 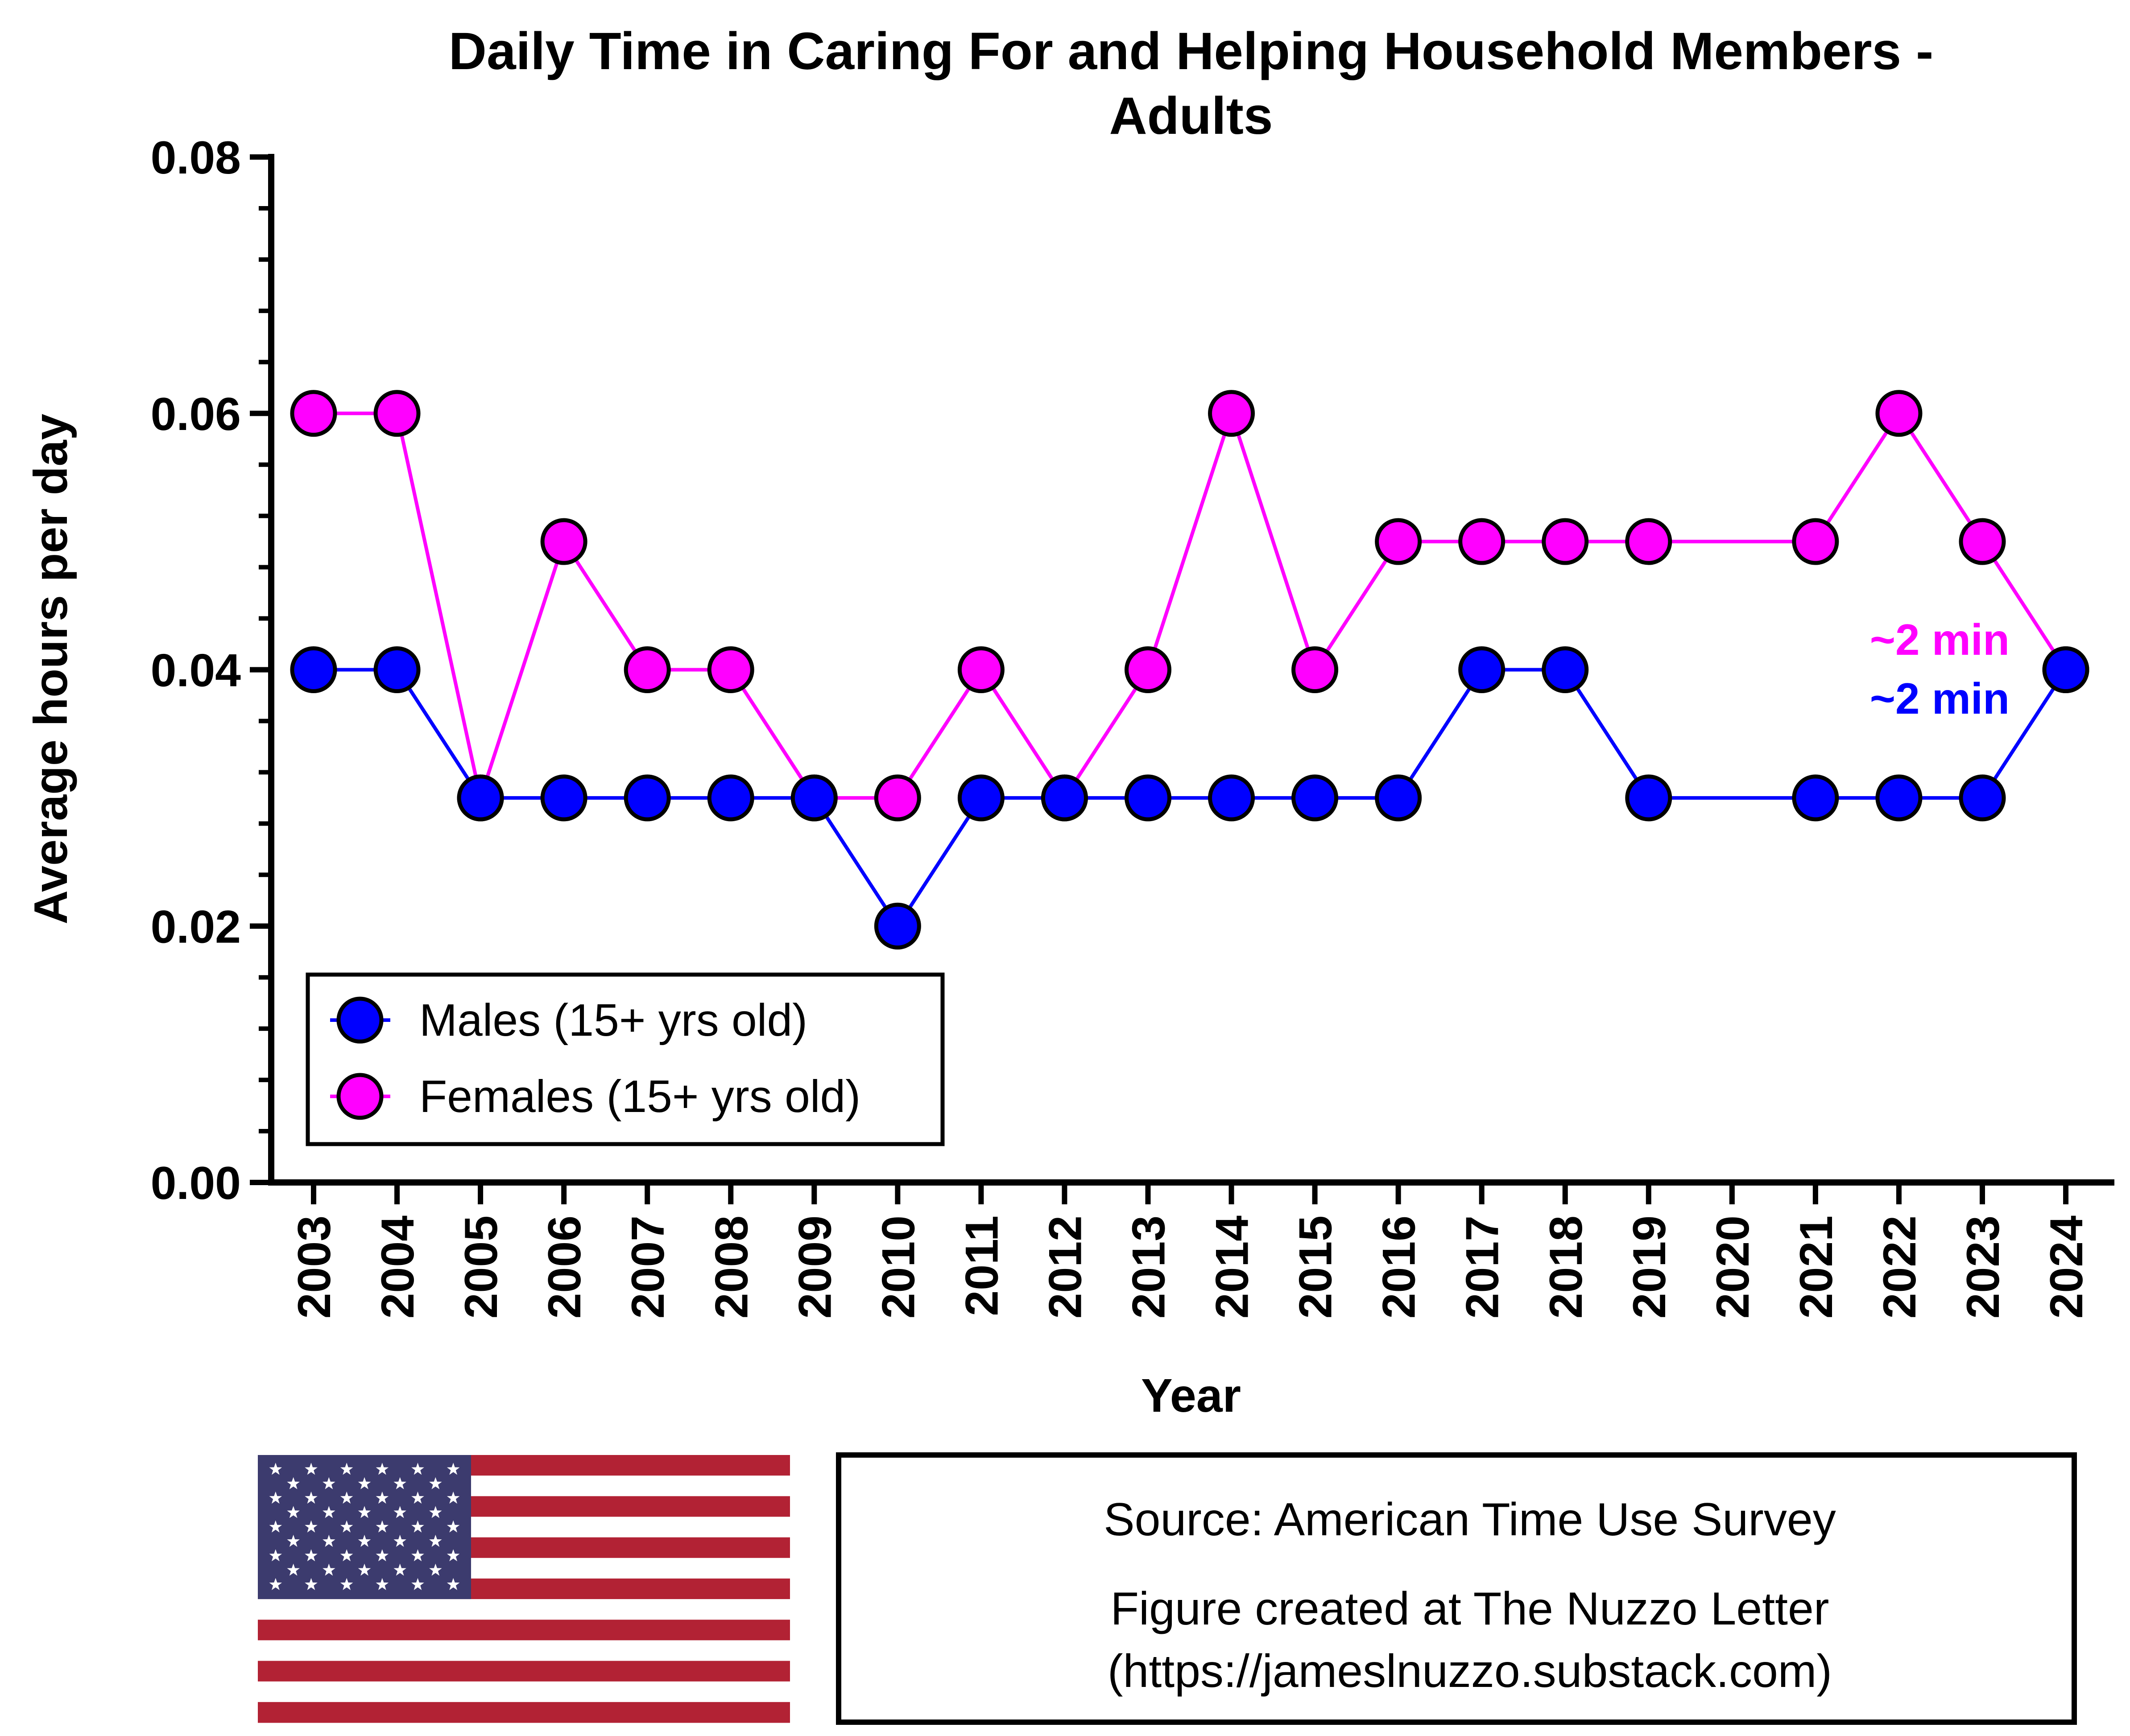 What do you see at coordinates (1149, 1267) in the screenshot?
I see `x-tick-label: 2013` at bounding box center [1149, 1267].